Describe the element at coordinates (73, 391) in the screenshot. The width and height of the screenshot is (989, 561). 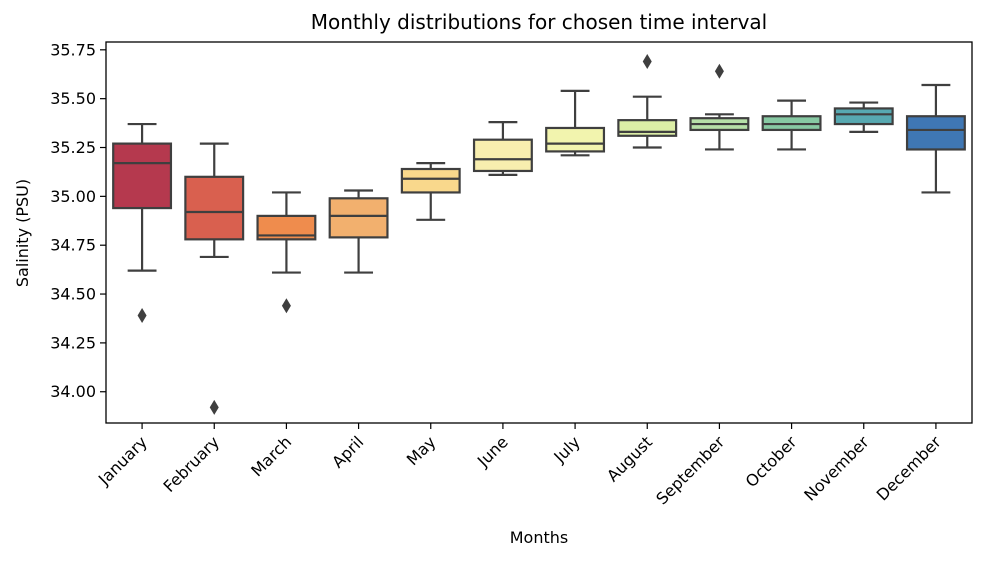
I see `y-tick-label: 34.00` at that location.